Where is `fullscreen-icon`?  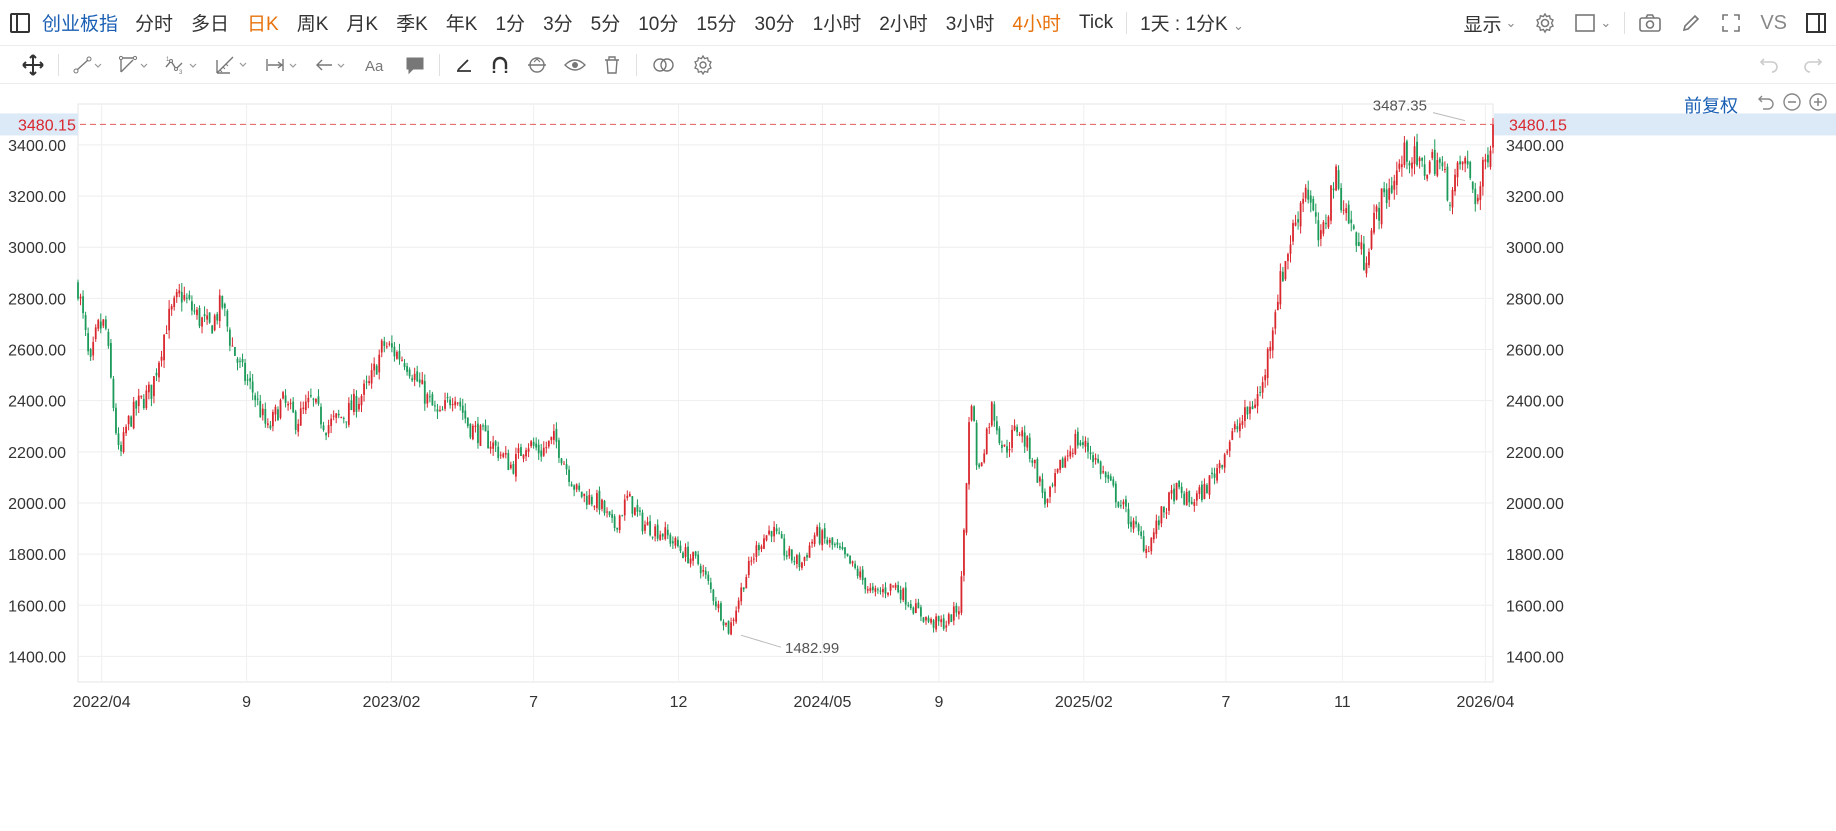
fullscreen-icon is located at coordinates (1731, 23).